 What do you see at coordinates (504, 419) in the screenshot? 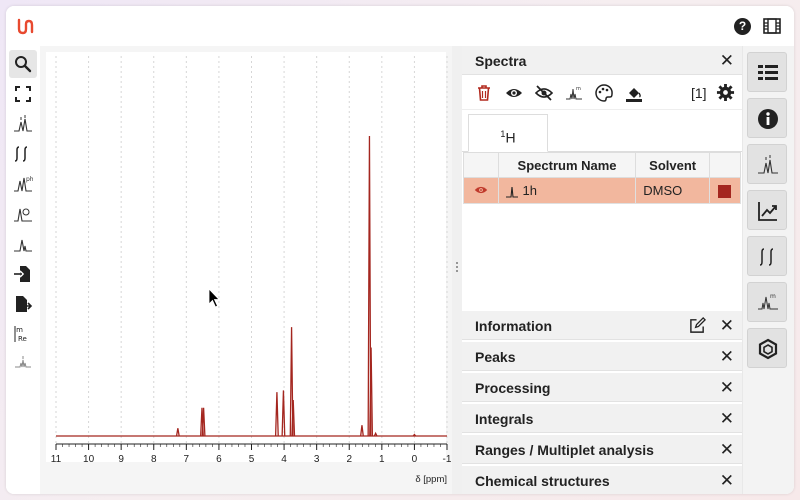
I see `integrals-panel-title: Integrals` at bounding box center [504, 419].